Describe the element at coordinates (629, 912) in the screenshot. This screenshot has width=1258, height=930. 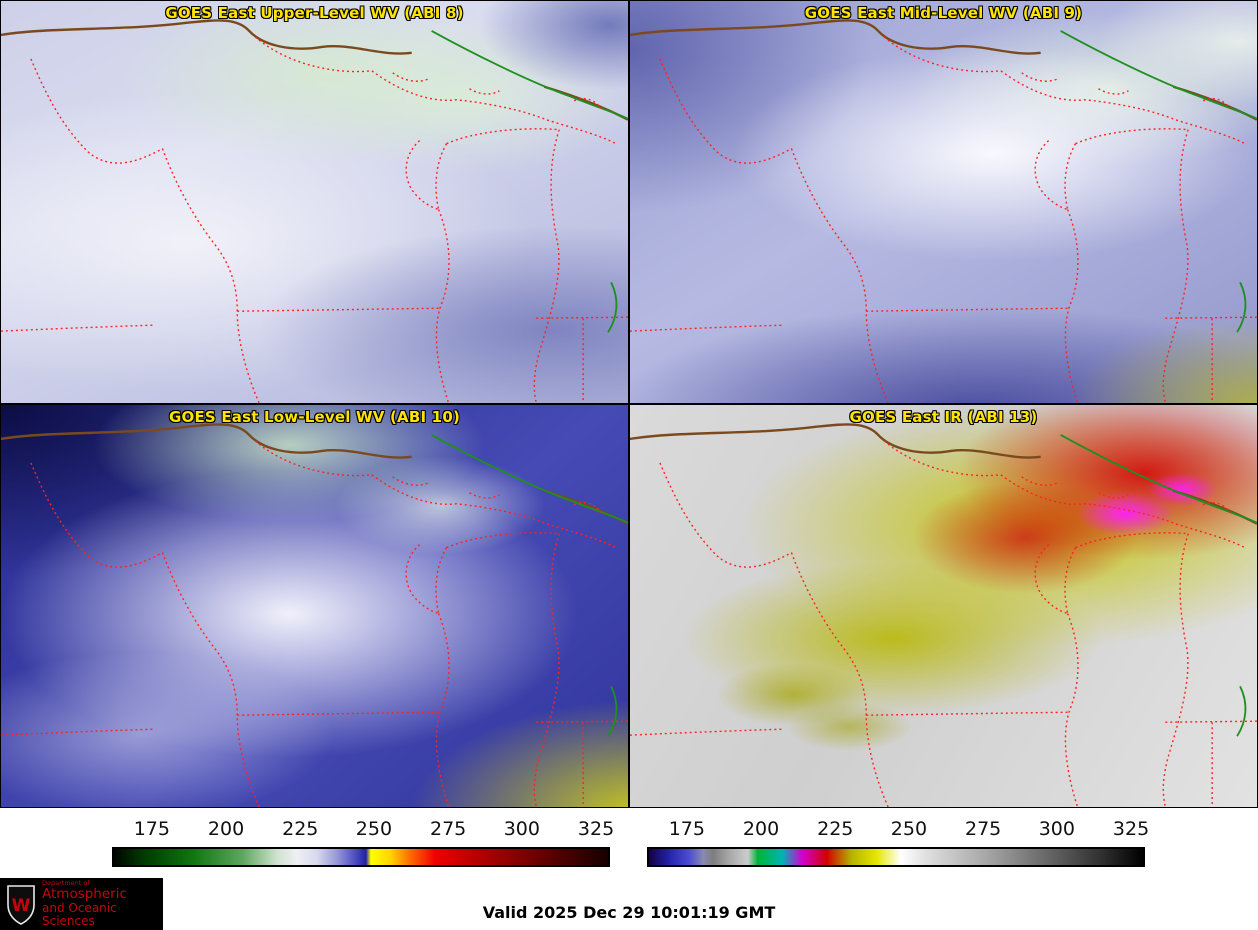
I see `valid-time: Valid 2025 Dec 29 10:01:19 GMT` at that location.